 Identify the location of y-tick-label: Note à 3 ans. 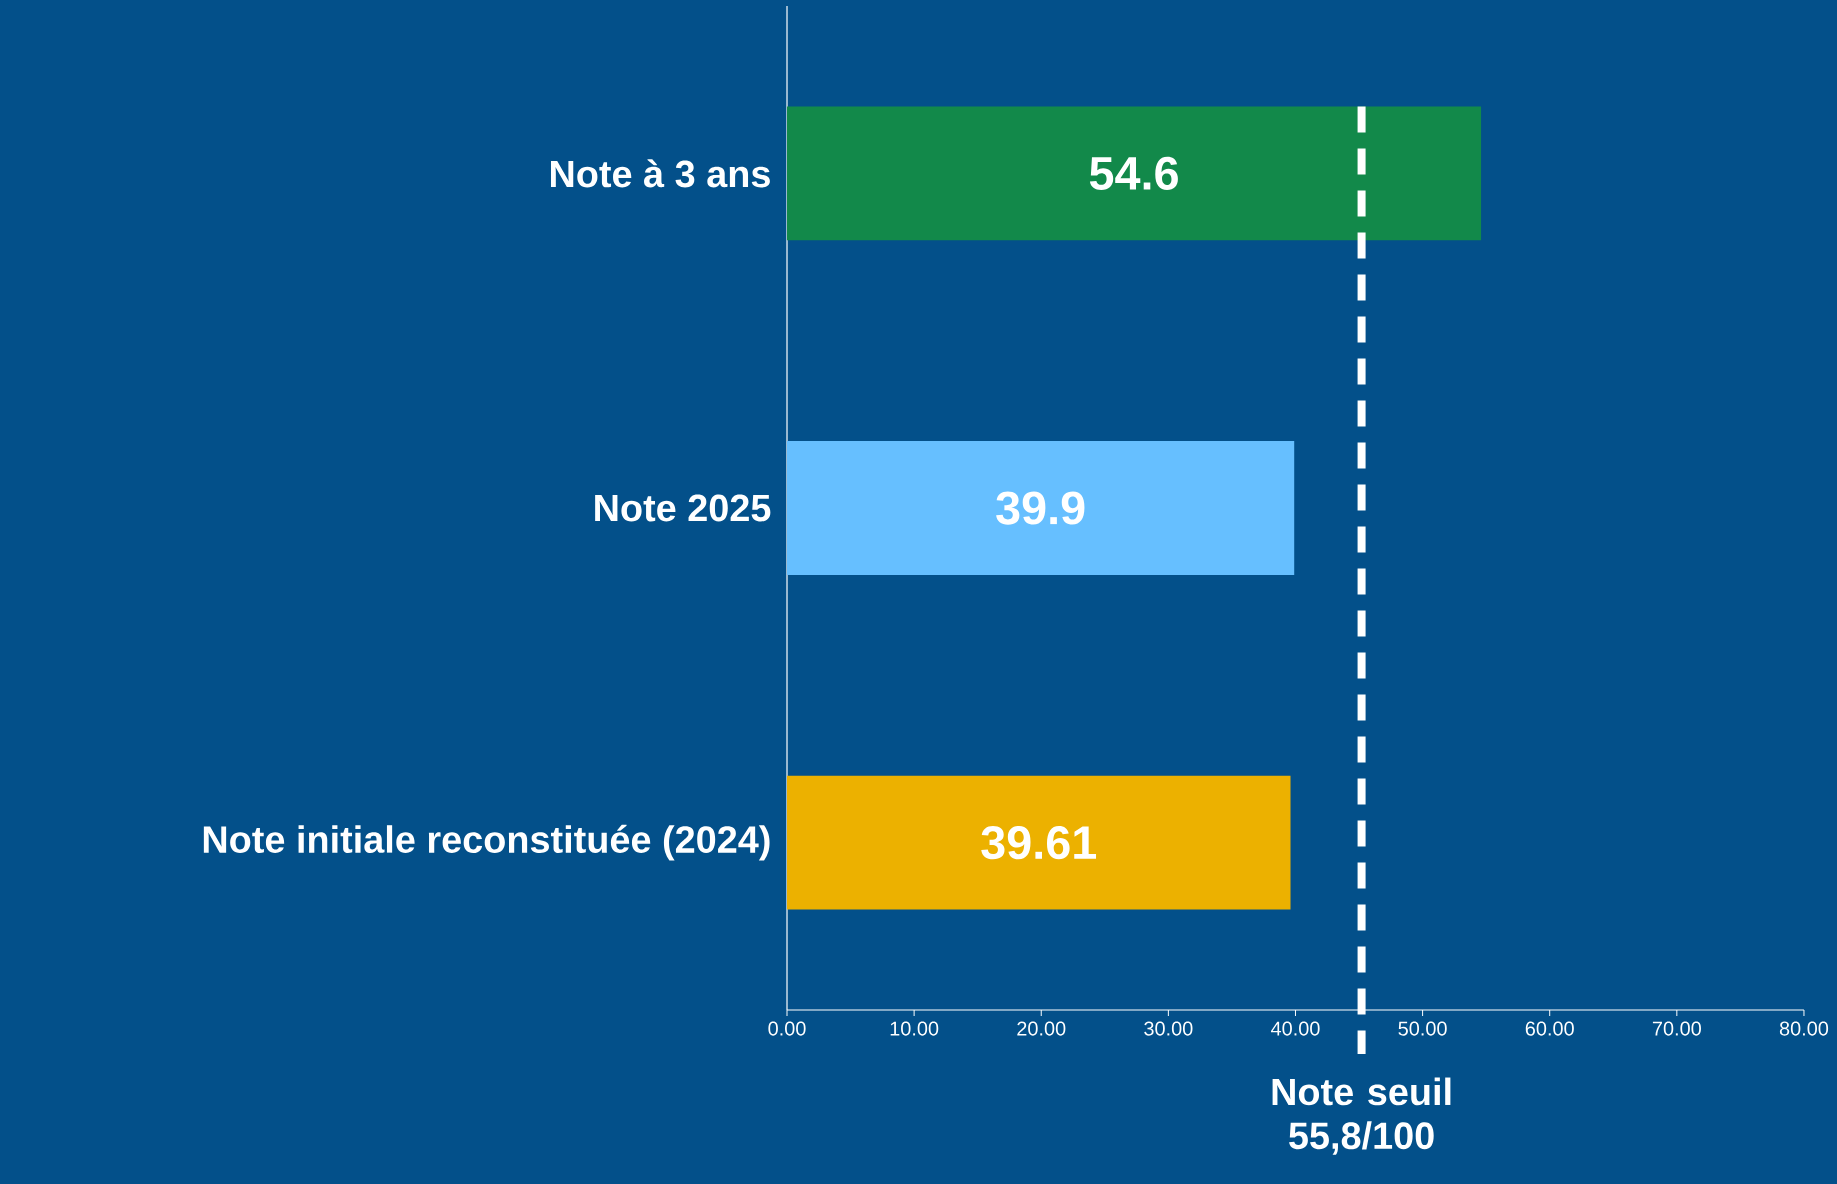
(660, 173).